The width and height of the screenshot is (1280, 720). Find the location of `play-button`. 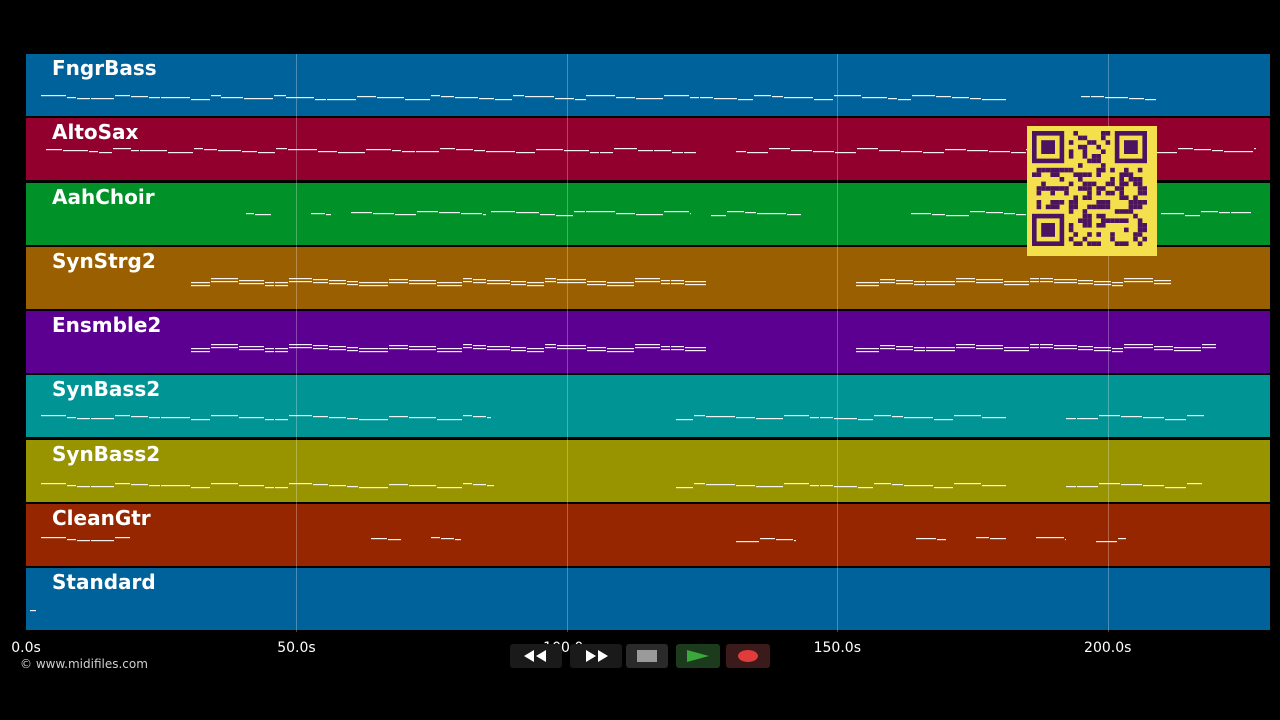

play-button is located at coordinates (698, 656).